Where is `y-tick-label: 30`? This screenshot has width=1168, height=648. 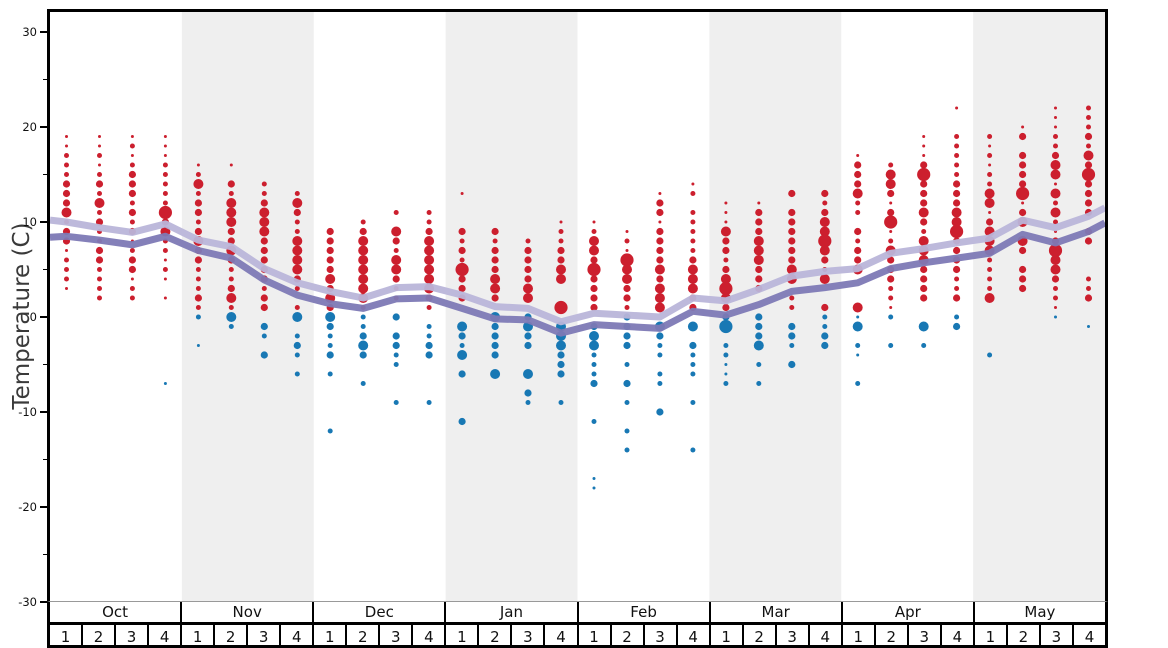
y-tick-label: 30 is located at coordinates (29, 32).